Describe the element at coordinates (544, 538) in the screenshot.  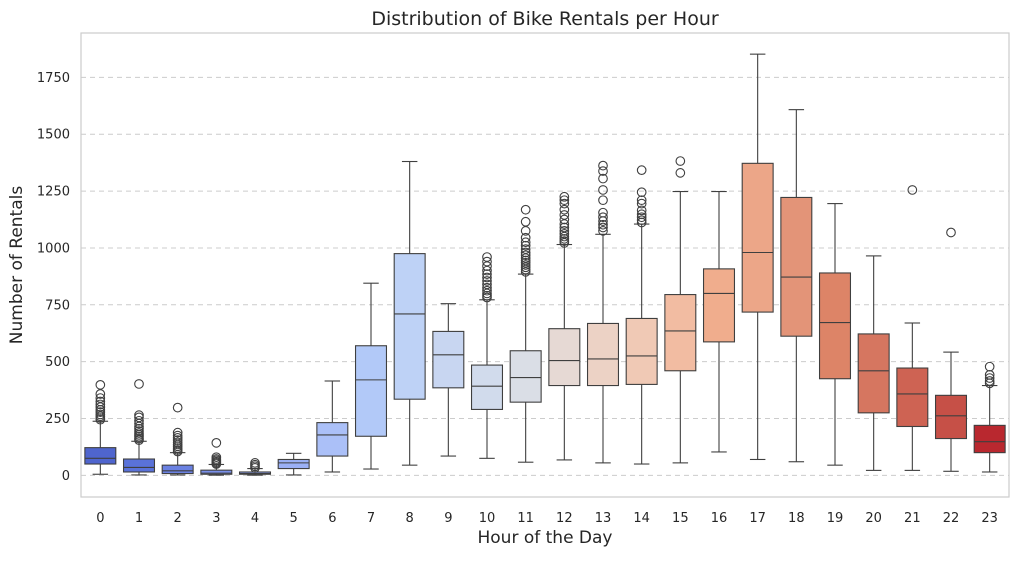
I see `x-axis-label: Hour of the Day` at that location.